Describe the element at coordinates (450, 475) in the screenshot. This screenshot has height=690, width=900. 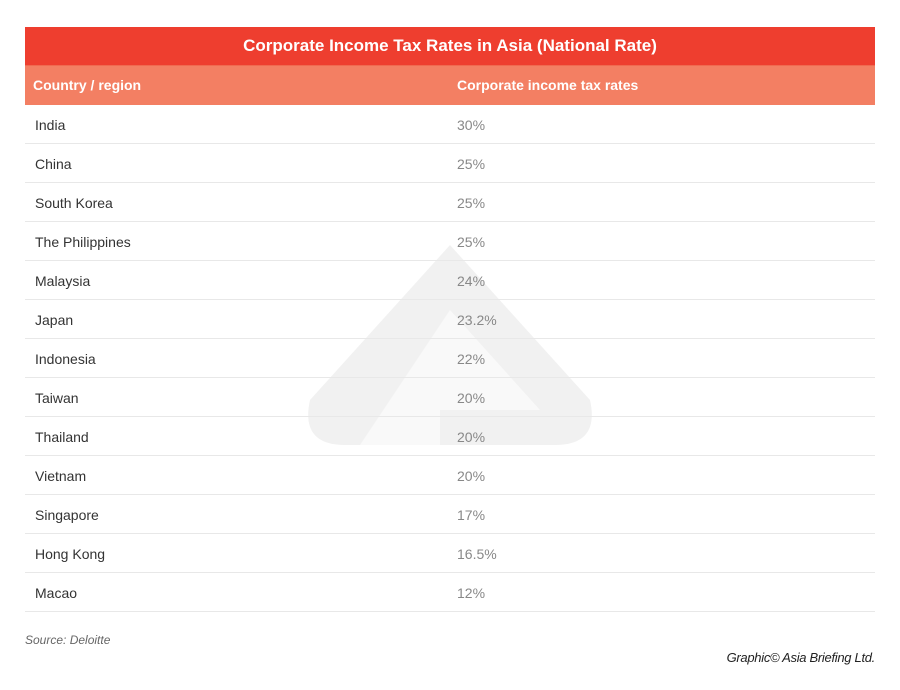
I see `table-row: Vietnam 20%` at that location.